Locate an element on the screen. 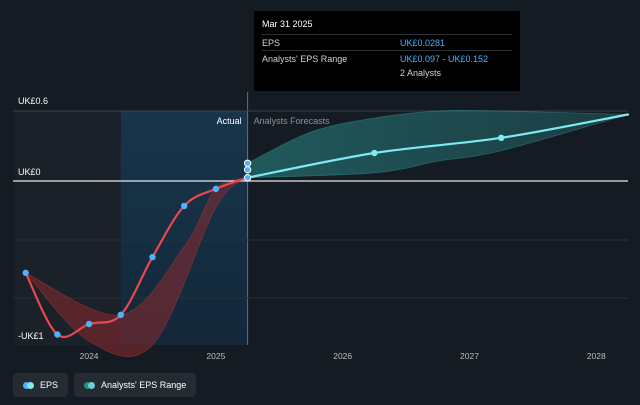 This screenshot has width=640, height=405. tooltip-analysts-count: 2 Analysts is located at coordinates (421, 73).